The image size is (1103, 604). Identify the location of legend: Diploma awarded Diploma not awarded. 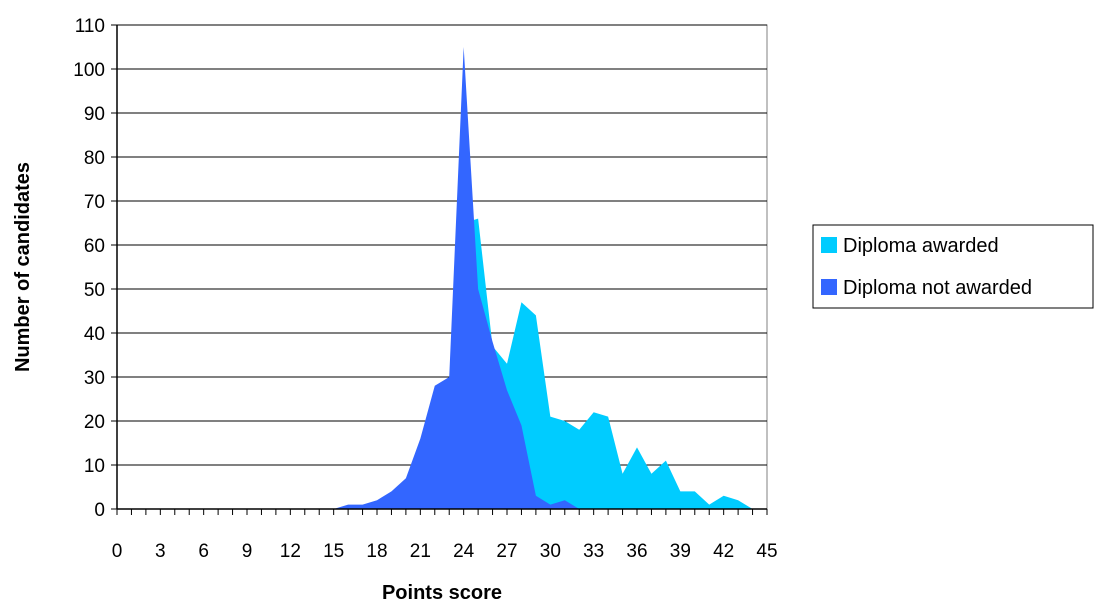
(953, 266).